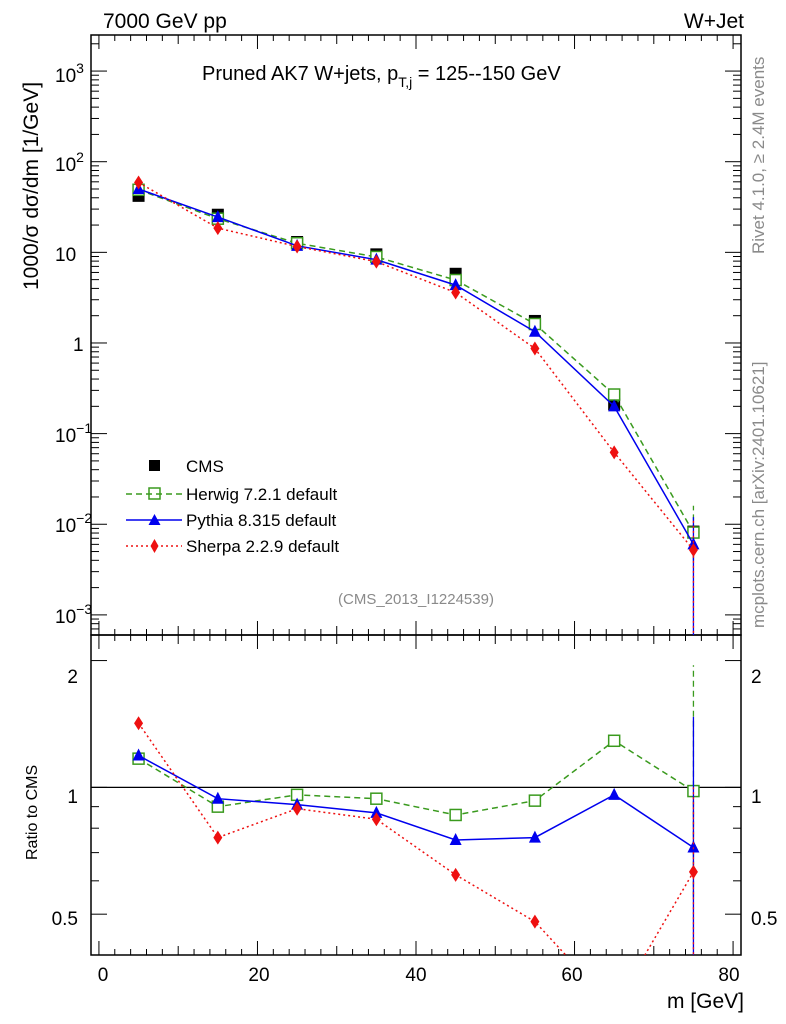 The height and width of the screenshot is (1024, 786). I want to click on y-tick-label: 10⁻³, so click(73, 614).